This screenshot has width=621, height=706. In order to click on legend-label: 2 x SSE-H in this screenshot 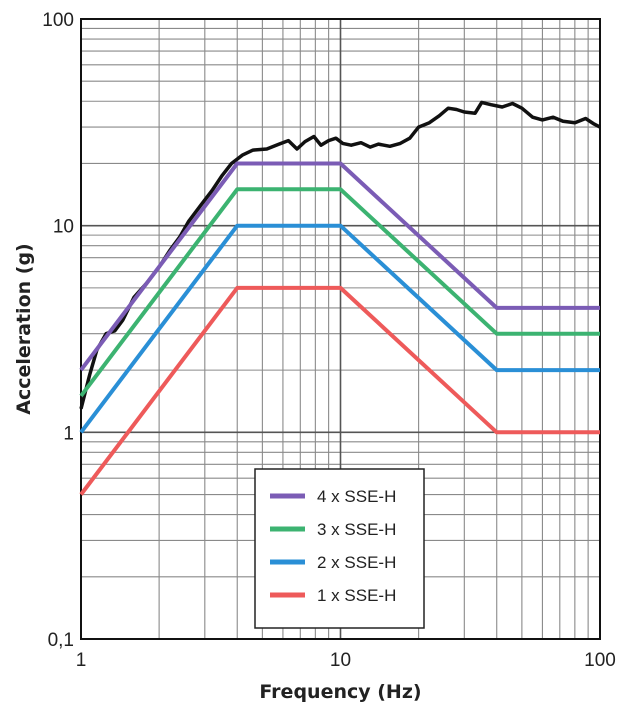, I will do `click(356, 562)`.